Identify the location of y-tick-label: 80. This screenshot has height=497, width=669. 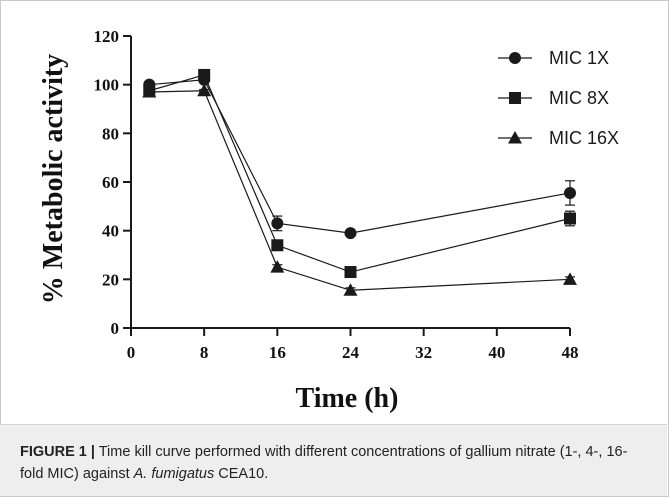
(110, 133).